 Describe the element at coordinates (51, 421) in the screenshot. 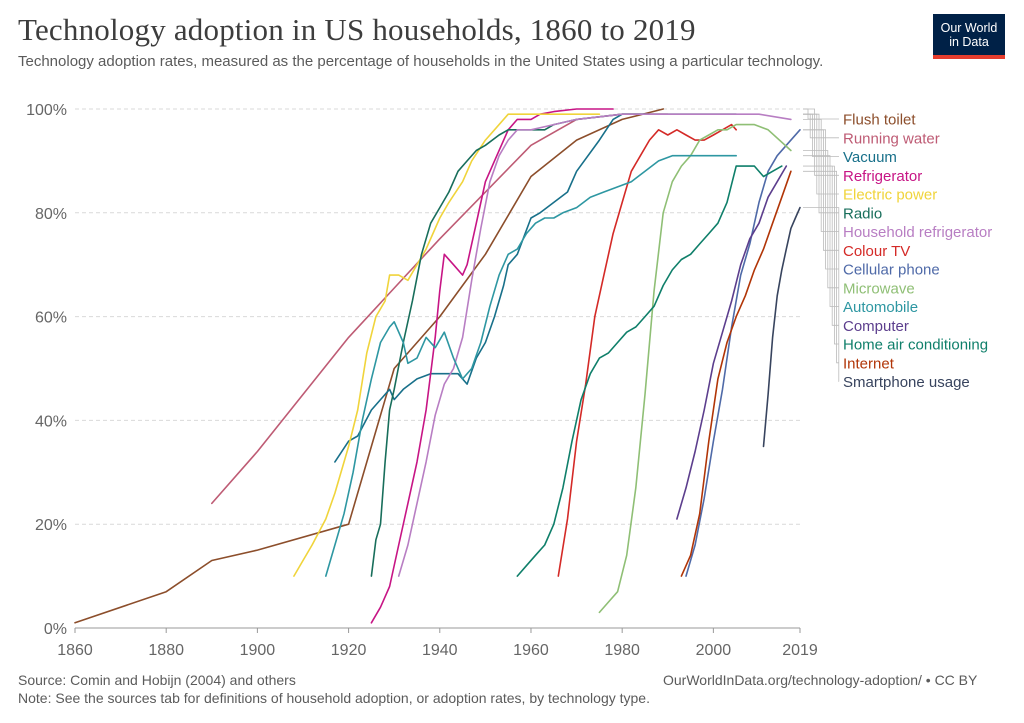

I see `y-tick-label: 40%` at that location.